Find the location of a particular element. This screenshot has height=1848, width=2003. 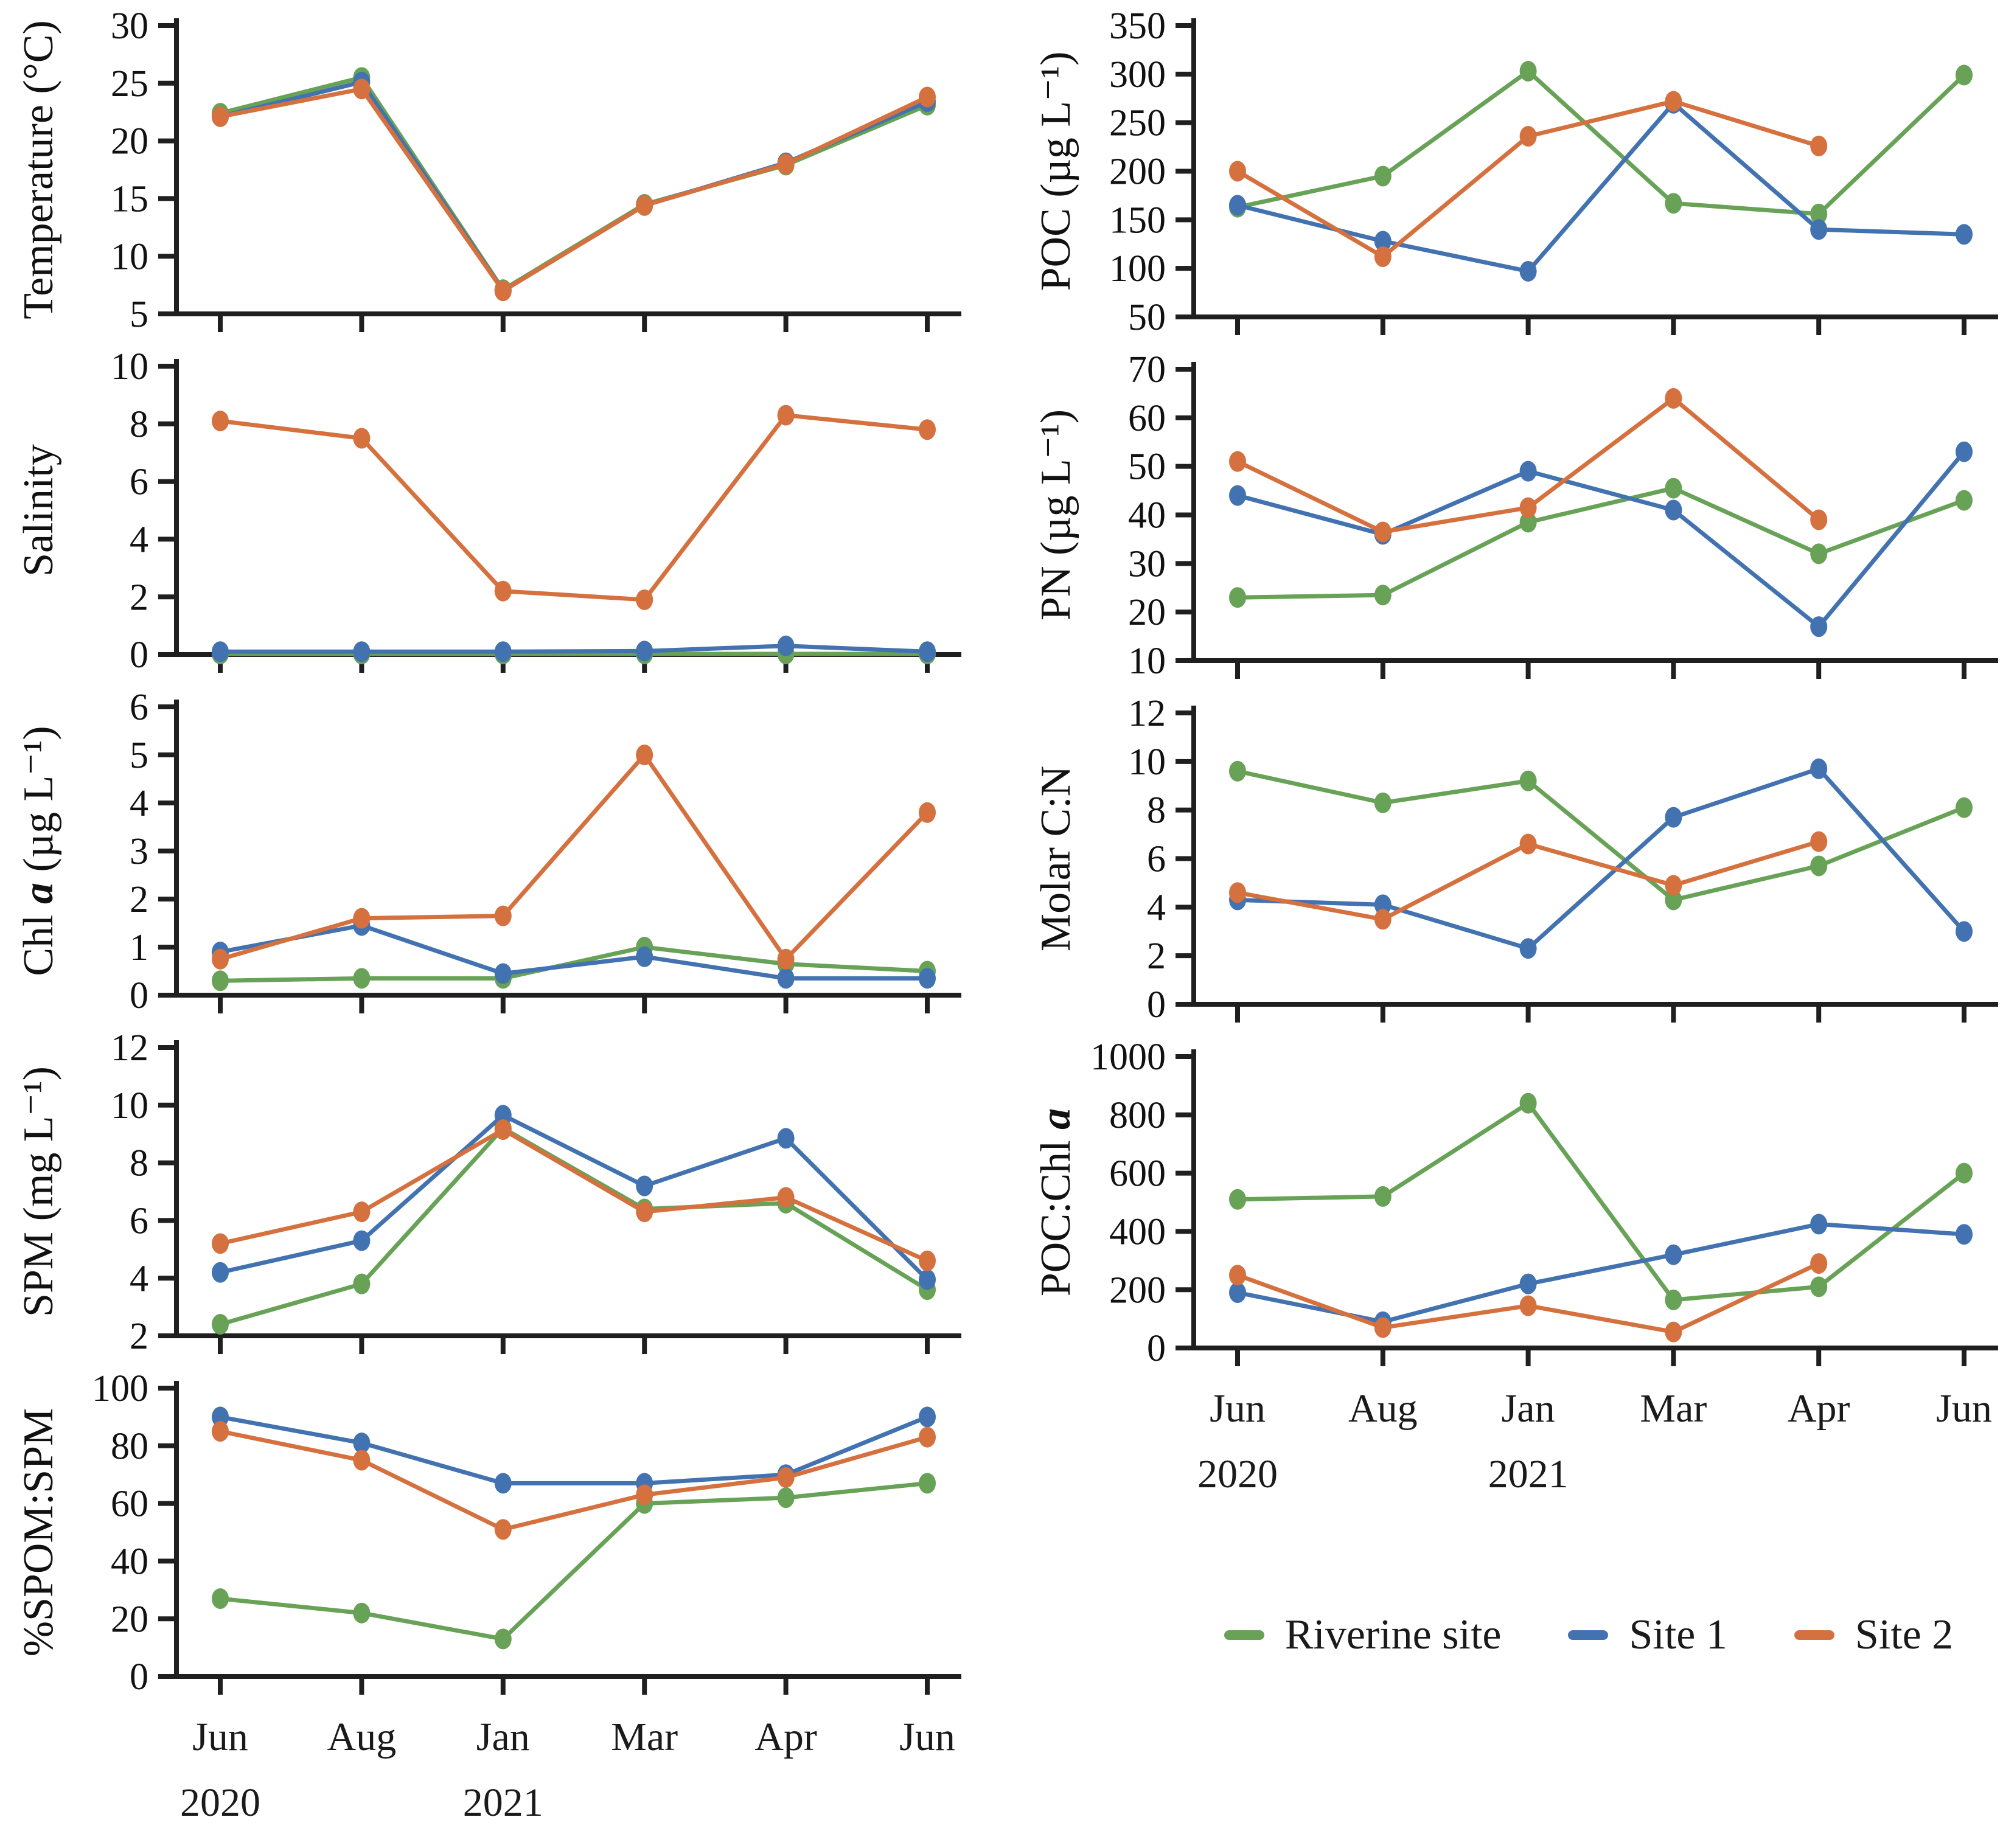

y-tick-label: 150 is located at coordinates (1138, 221).